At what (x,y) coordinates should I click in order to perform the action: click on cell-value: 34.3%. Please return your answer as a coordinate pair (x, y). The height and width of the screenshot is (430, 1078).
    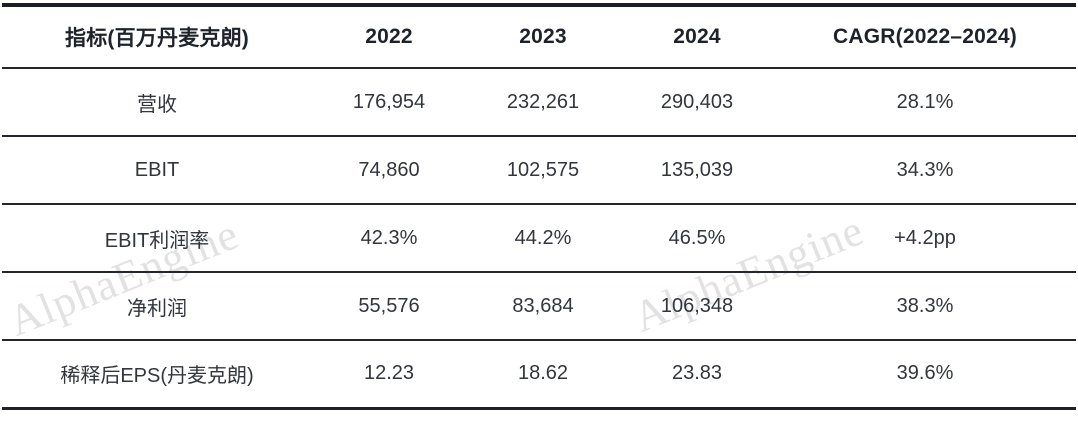
    Looking at the image, I should click on (925, 169).